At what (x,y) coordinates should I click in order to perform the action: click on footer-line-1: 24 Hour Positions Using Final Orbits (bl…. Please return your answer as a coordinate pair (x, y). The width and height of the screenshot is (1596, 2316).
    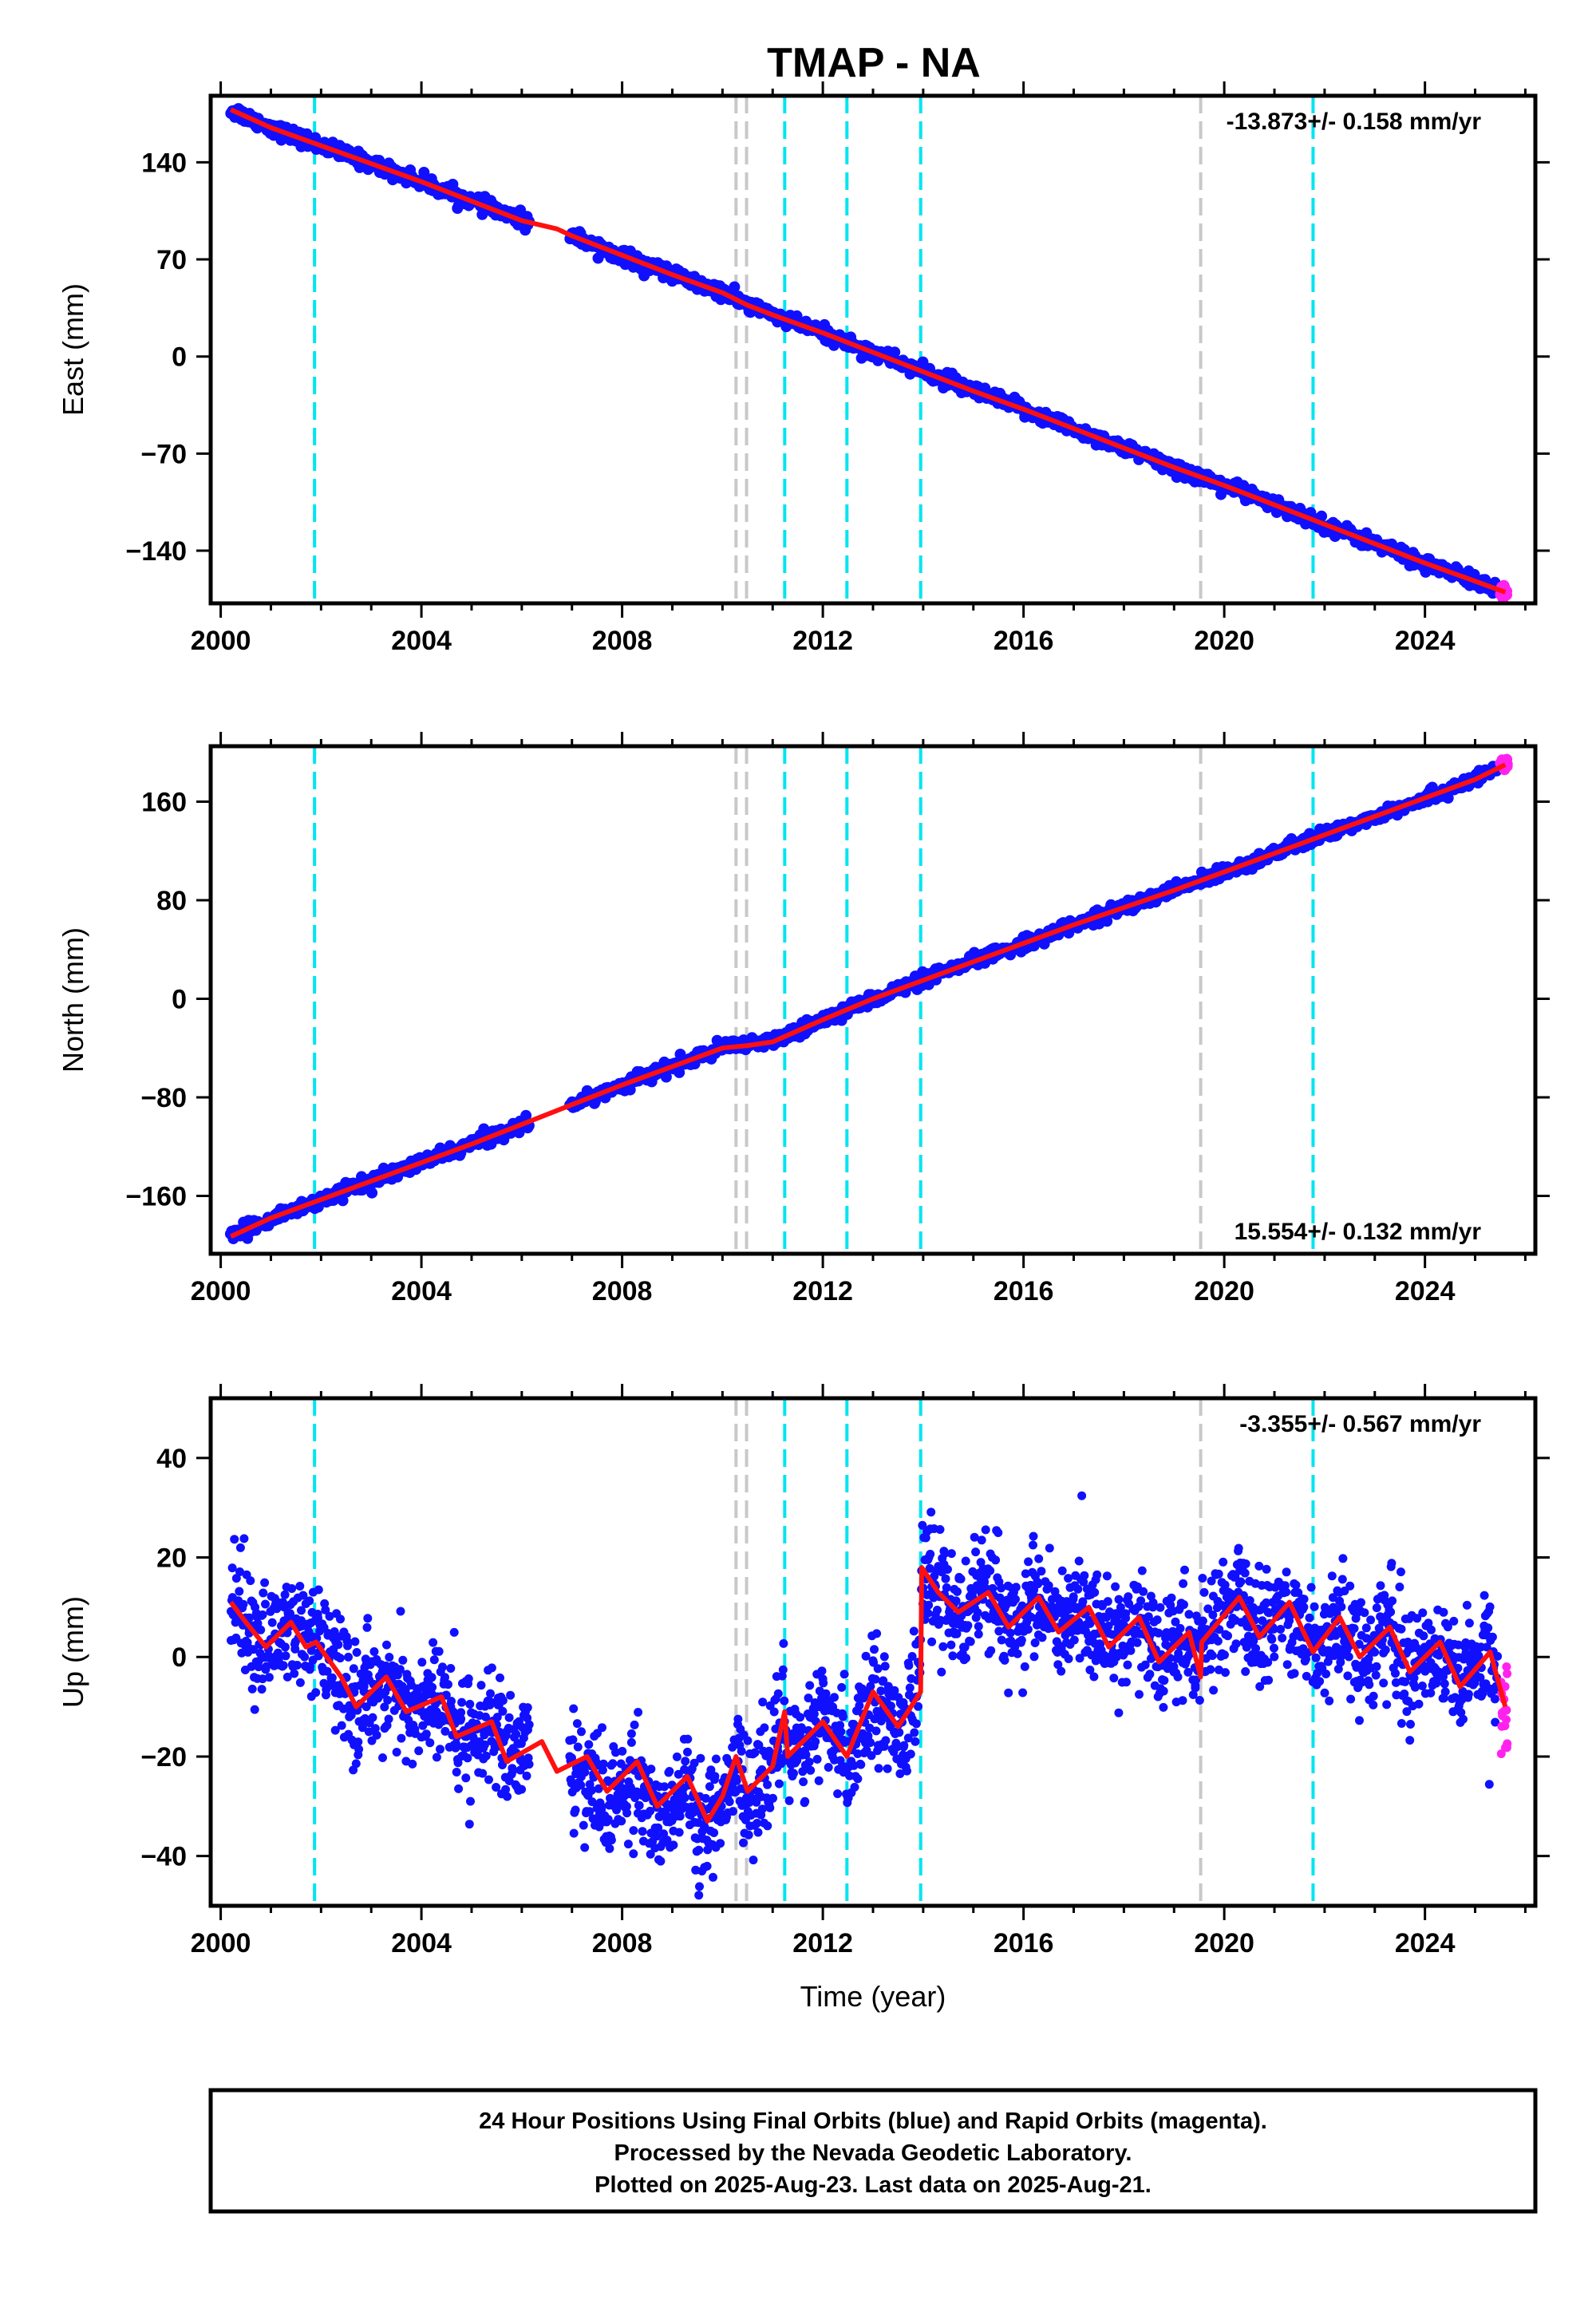
    Looking at the image, I should click on (873, 2121).